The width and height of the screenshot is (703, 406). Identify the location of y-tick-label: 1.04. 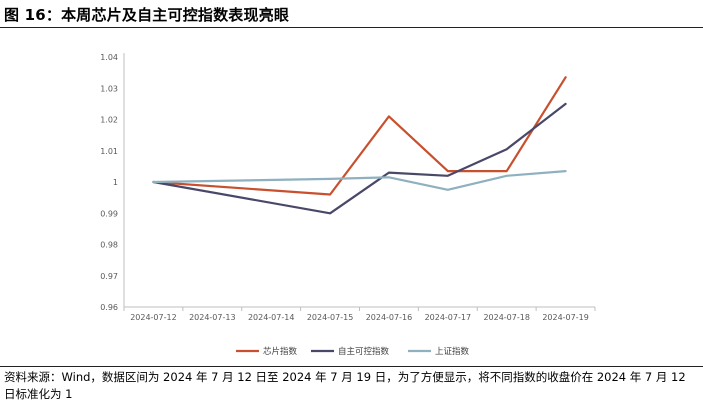
(109, 57).